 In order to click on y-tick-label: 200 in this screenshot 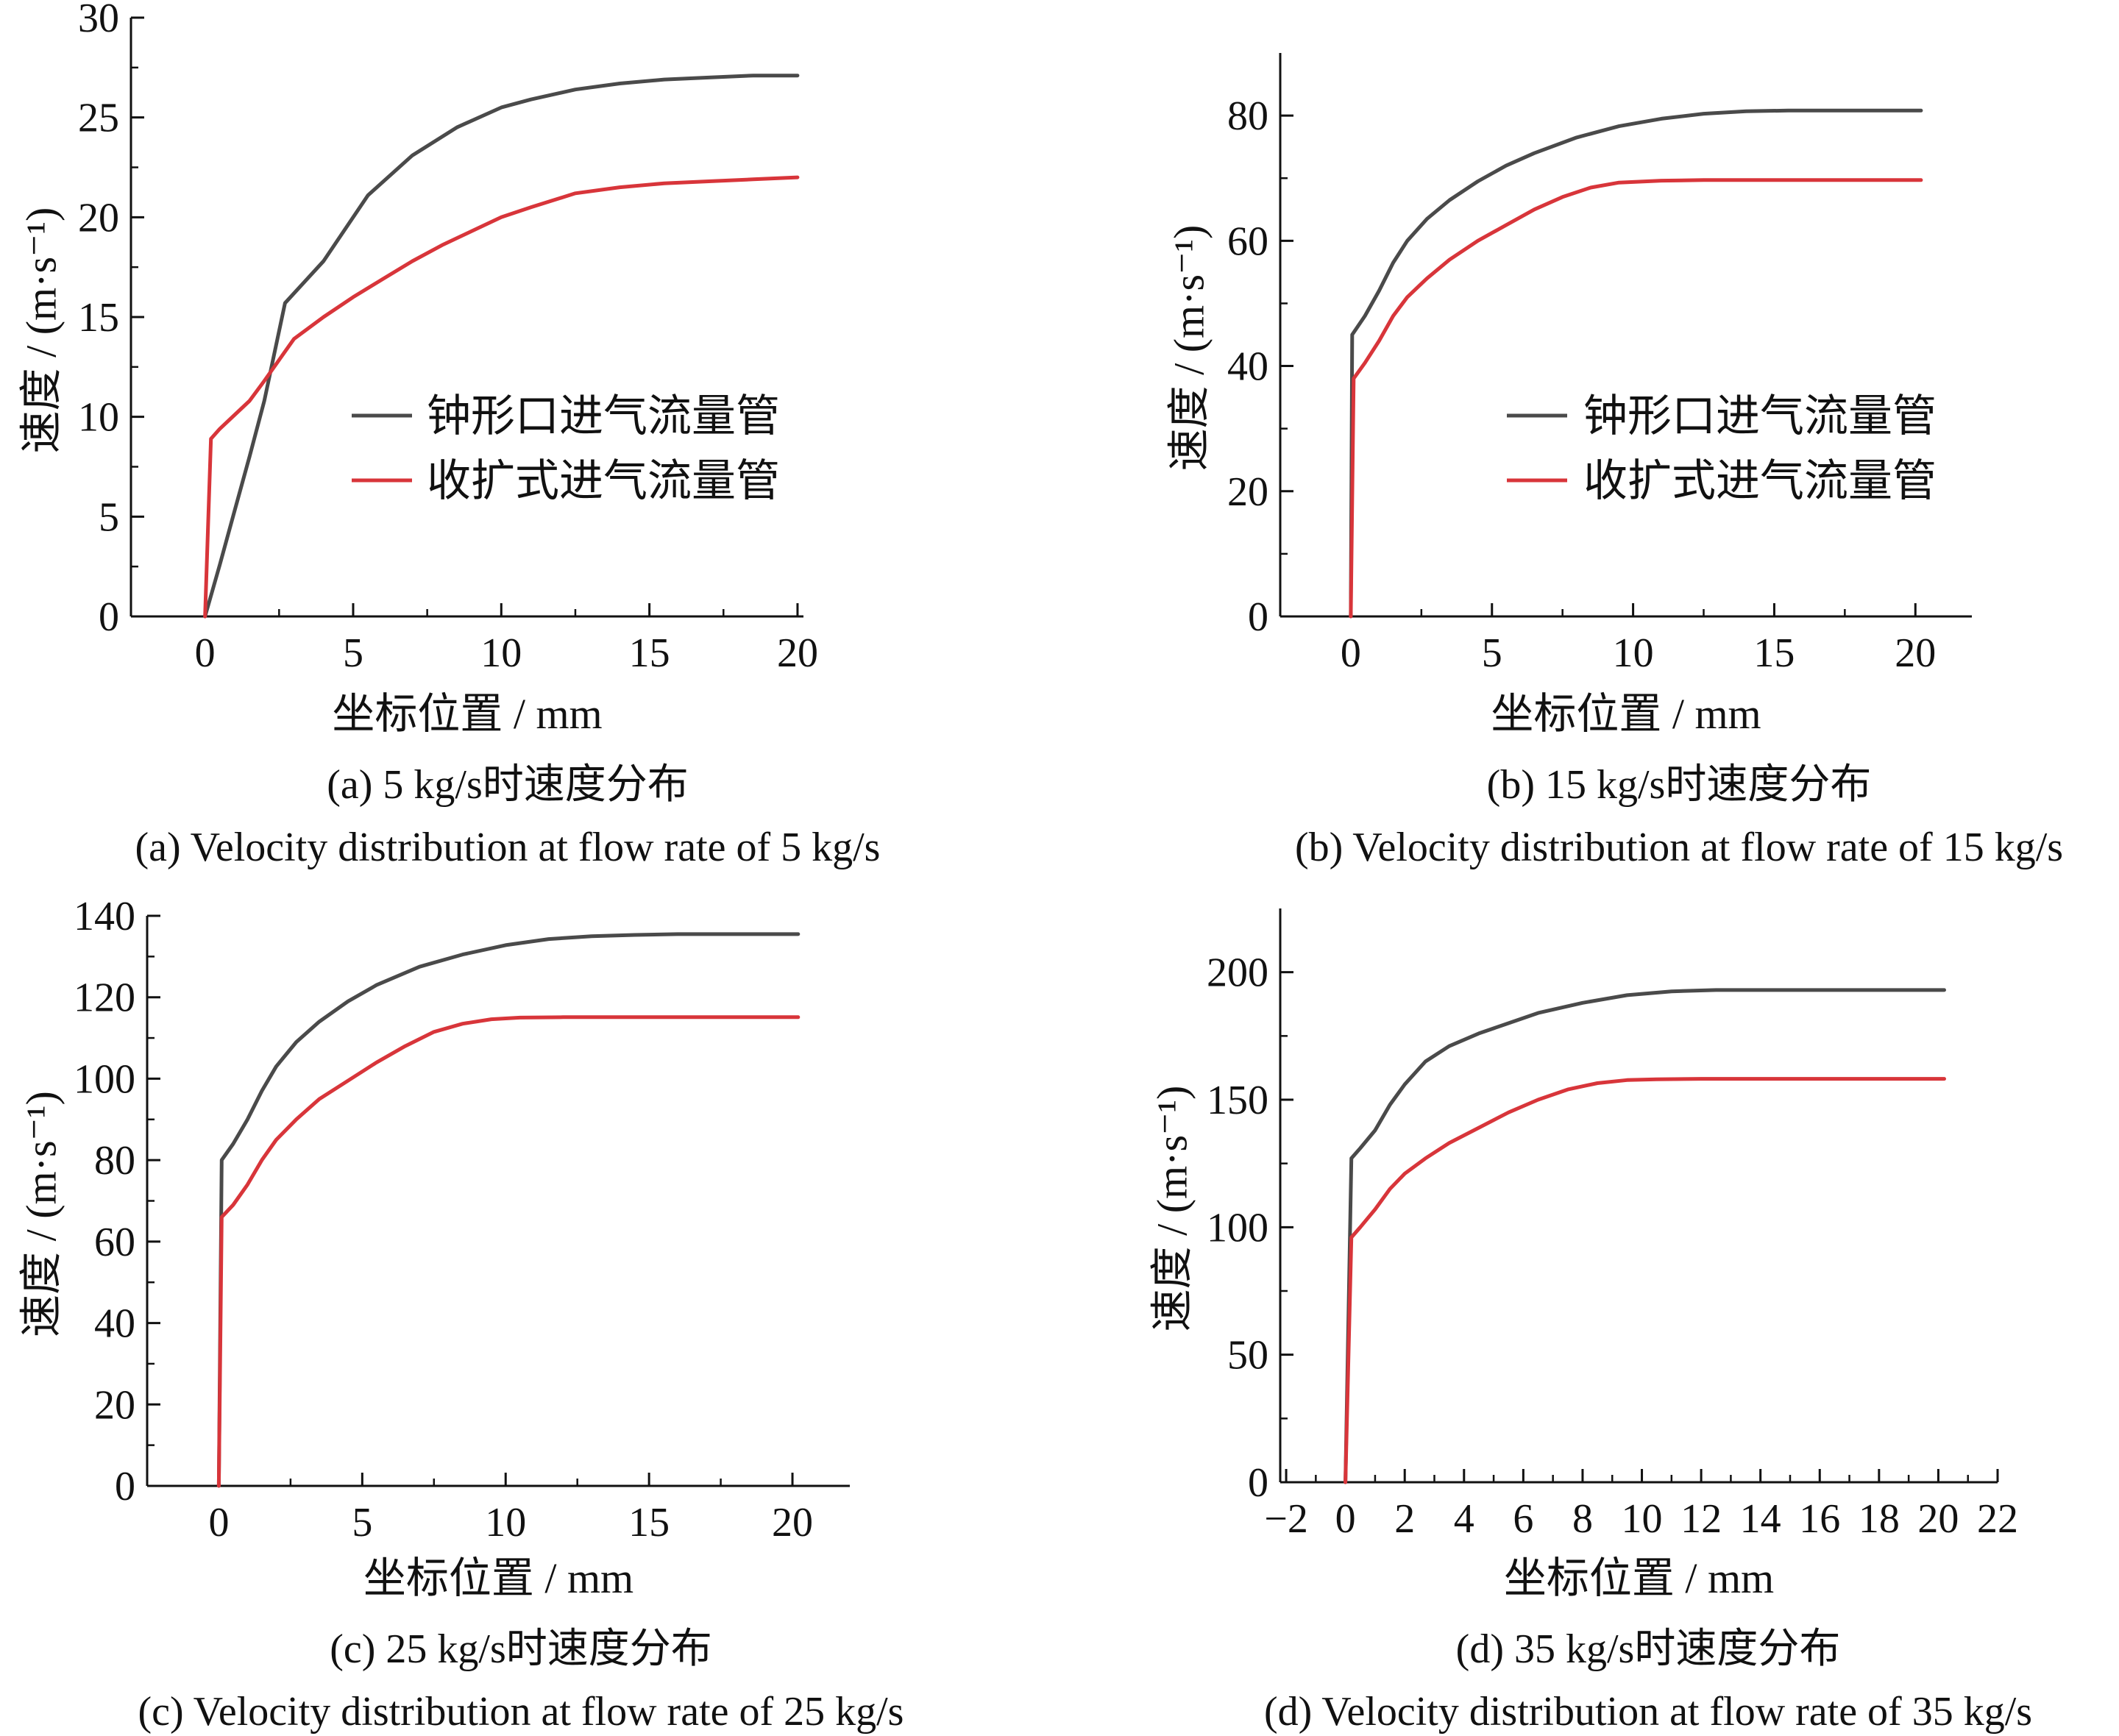, I will do `click(1237, 973)`.